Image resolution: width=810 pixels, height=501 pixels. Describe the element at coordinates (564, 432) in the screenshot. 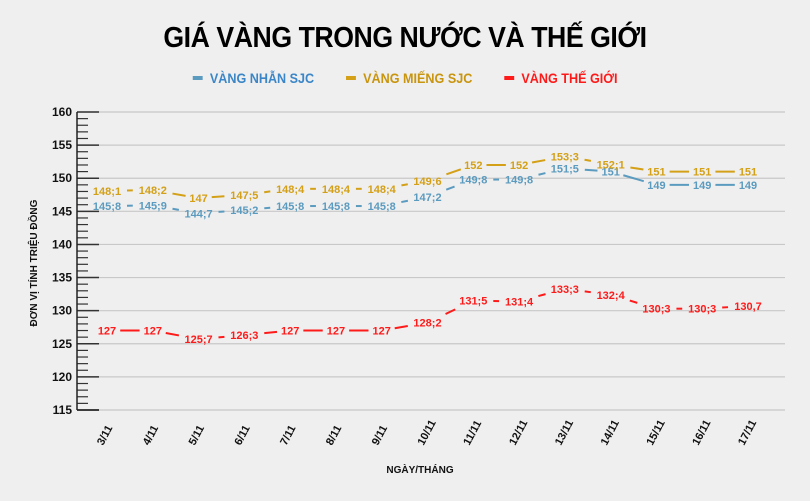

I see `x-tick-label: 13/11` at that location.